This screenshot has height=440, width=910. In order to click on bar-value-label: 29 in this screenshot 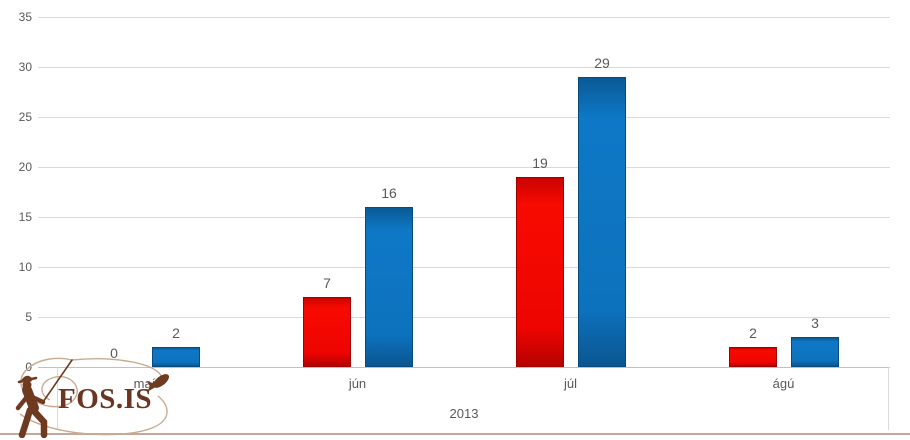, I will do `click(602, 63)`.